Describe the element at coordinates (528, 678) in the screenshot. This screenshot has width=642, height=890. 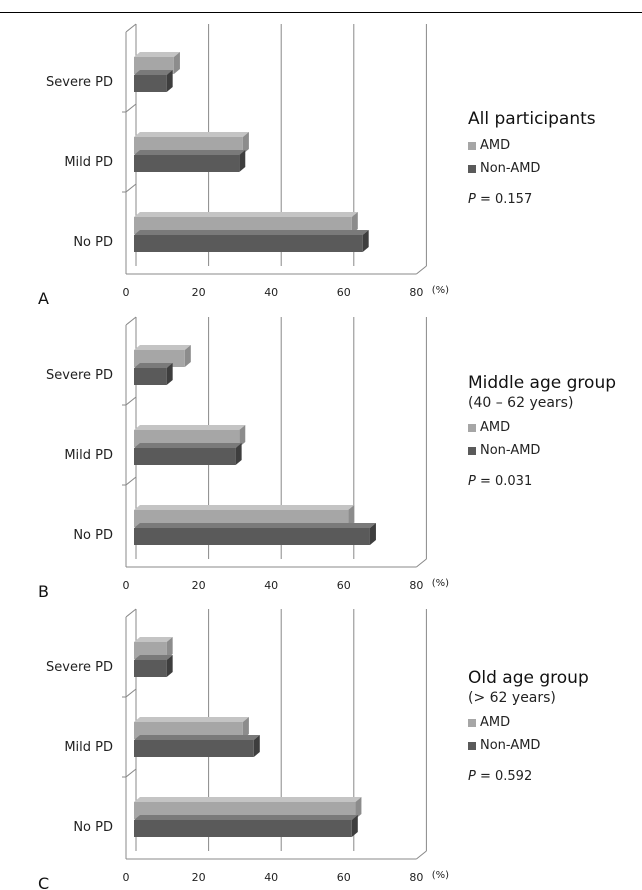
I see `legend-title: Old age group` at that location.